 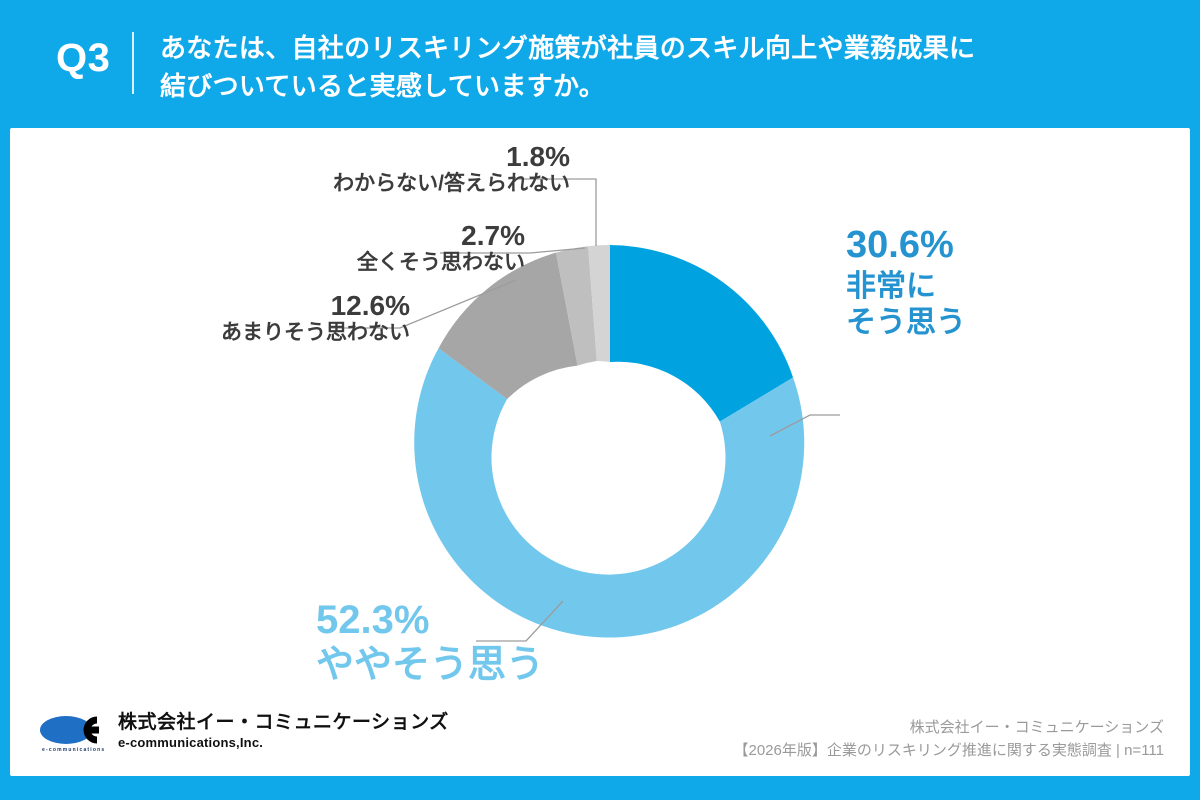 What do you see at coordinates (493, 235) in the screenshot?
I see `callout-not-at-all-pct: 2.7%` at bounding box center [493, 235].